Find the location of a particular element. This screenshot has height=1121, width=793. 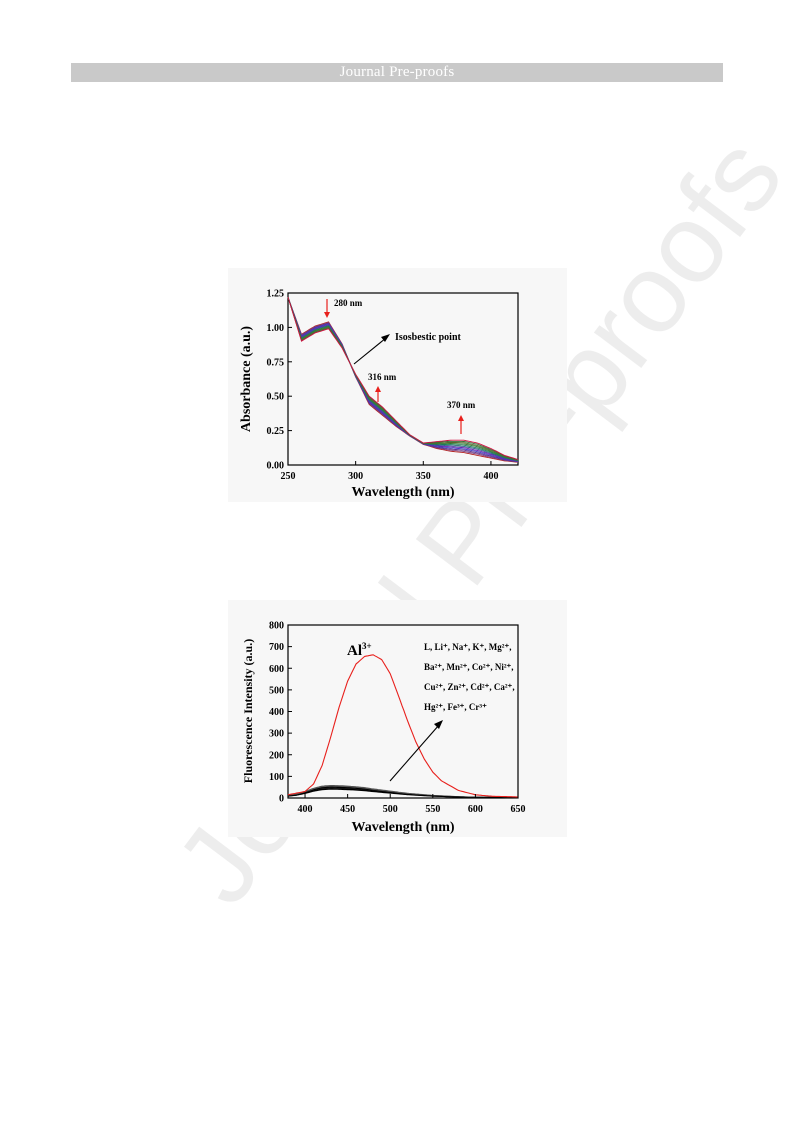

absorbance-y-label: Absorbance (a.u.) is located at coordinates (246, 379).